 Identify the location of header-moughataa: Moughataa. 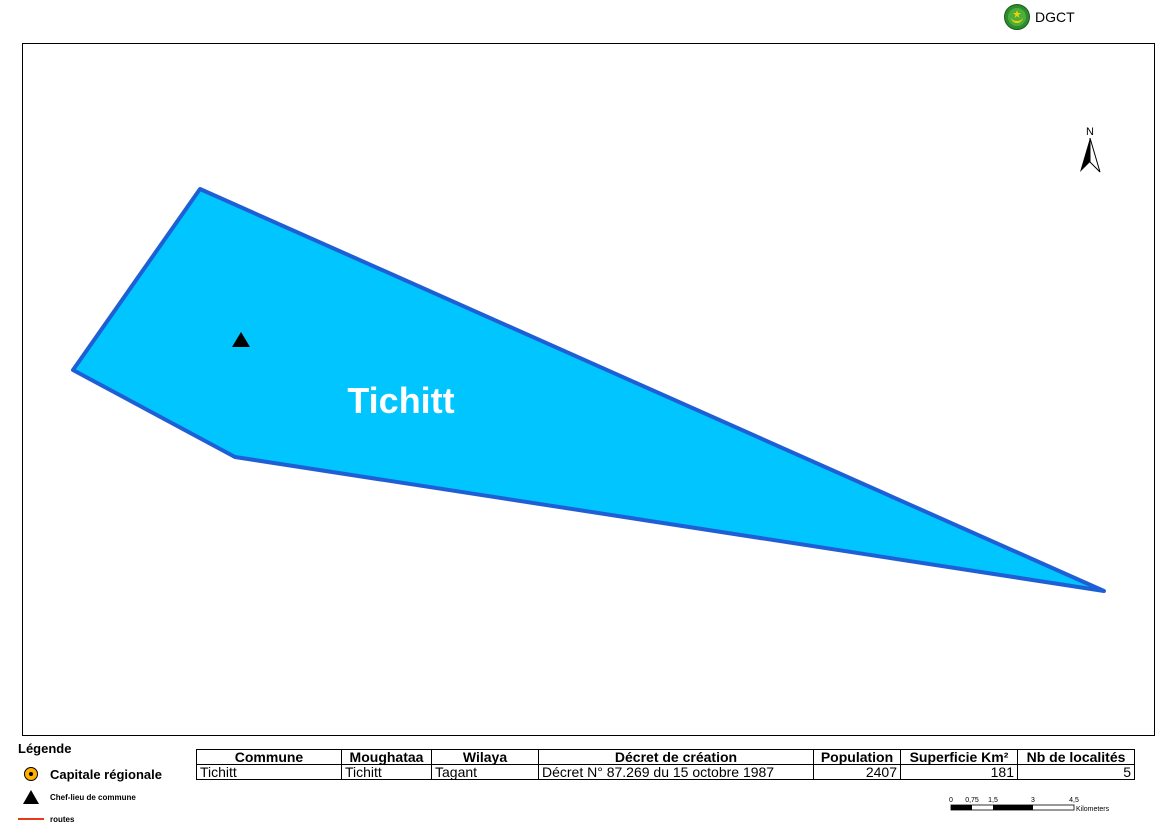
(386, 757).